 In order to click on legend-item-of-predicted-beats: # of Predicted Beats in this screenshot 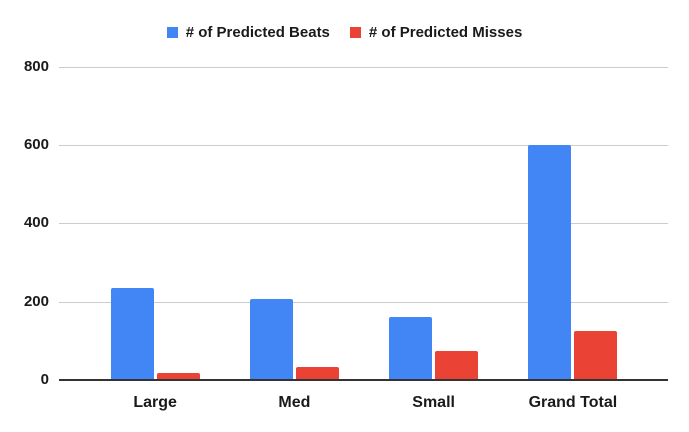, I will do `click(248, 32)`.